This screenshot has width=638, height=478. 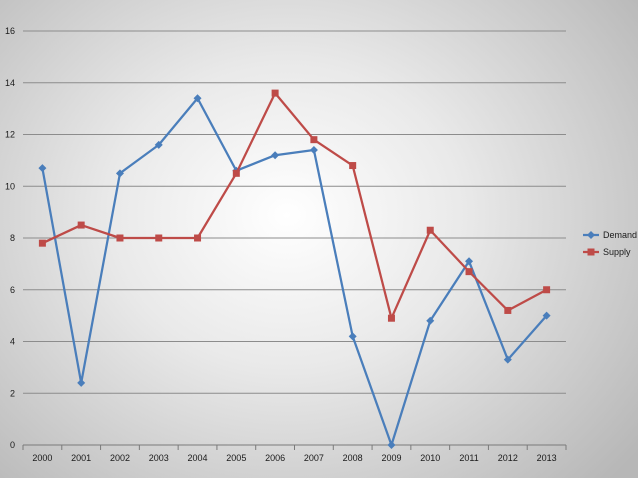 I want to click on y-tick-label: 8, so click(x=12, y=238).